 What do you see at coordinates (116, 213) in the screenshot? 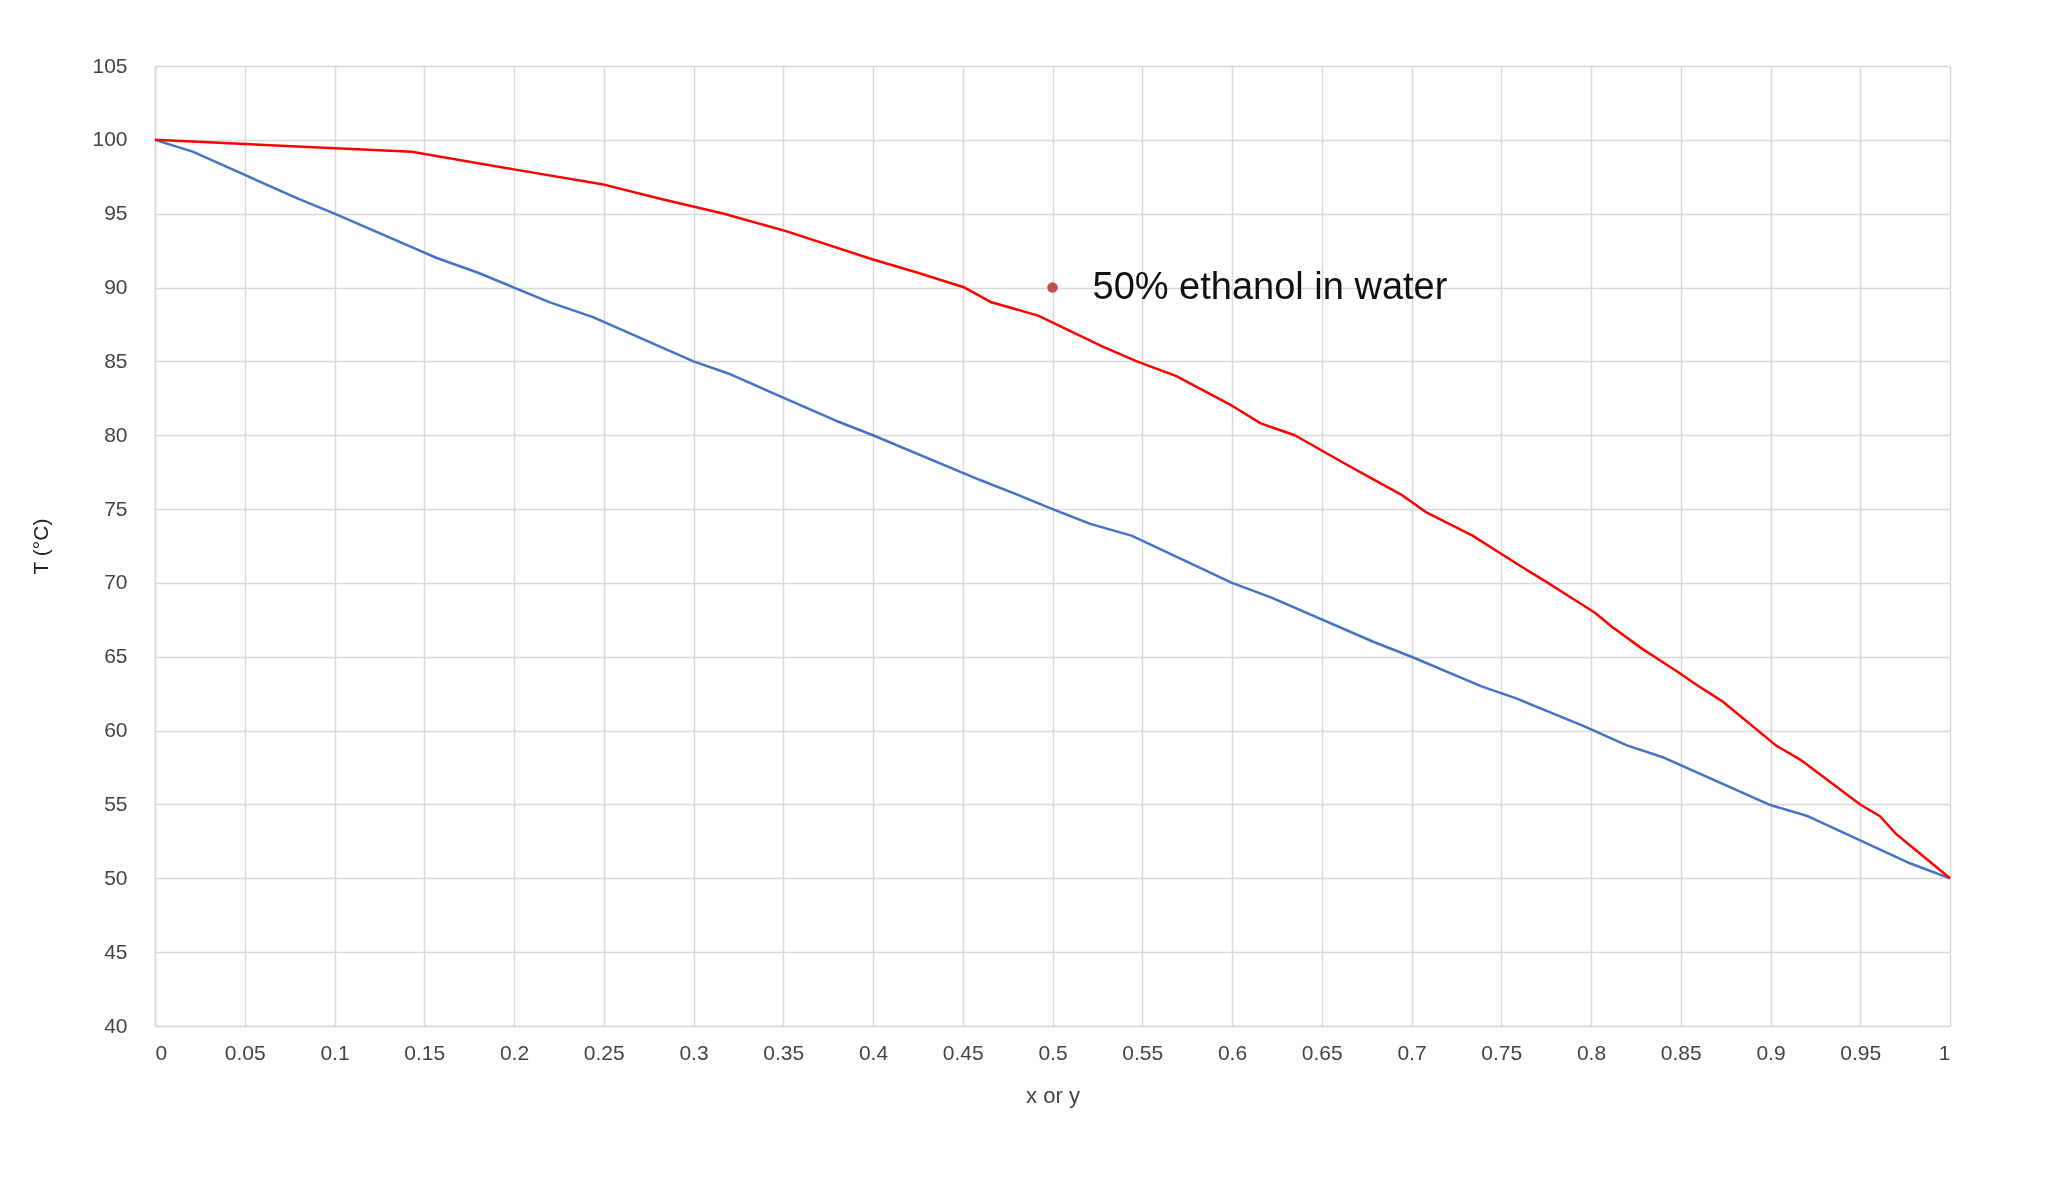
I see `y-tick-label: 95` at bounding box center [116, 213].